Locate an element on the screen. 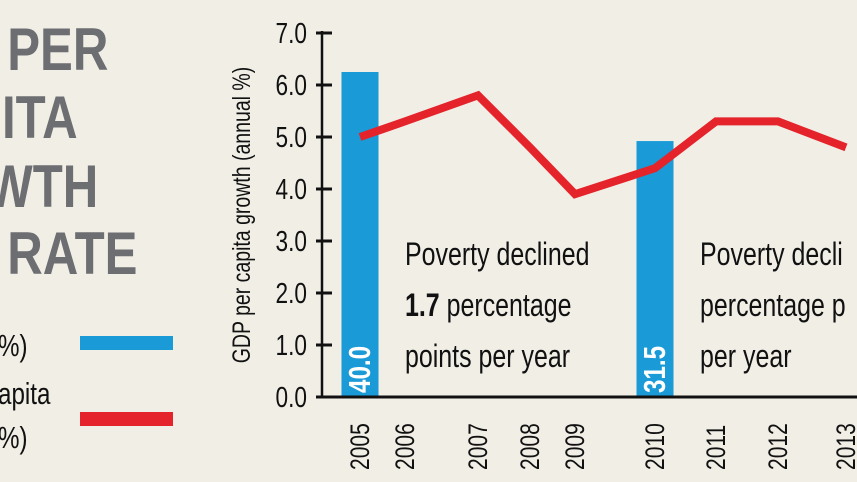 This screenshot has width=857, height=482. x-tick-label: 2005 is located at coordinates (361, 446).